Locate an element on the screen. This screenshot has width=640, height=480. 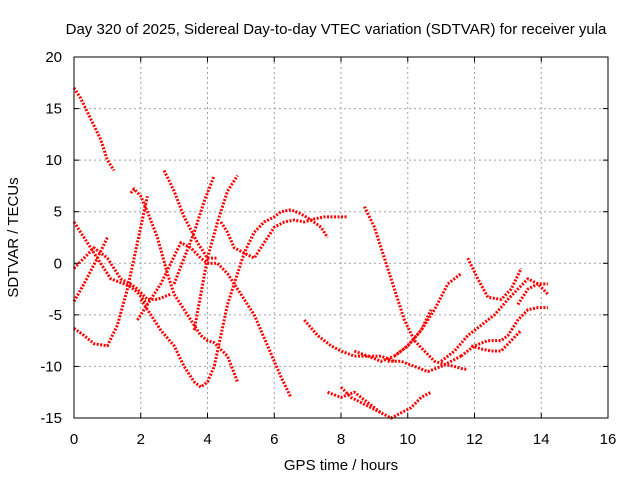
x-axis-label: GPS time / hours is located at coordinates (341, 465).